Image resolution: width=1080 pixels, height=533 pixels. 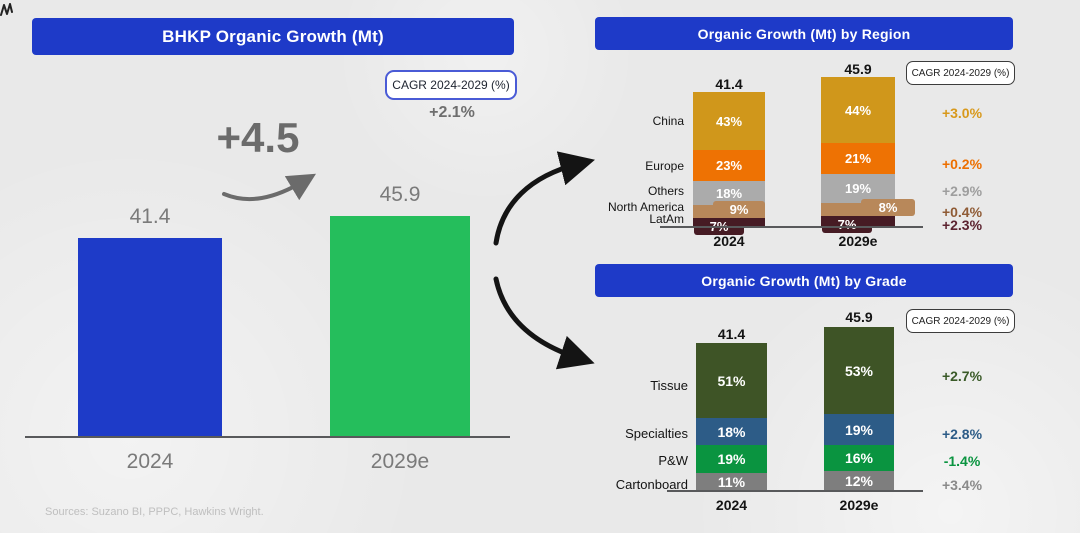 What do you see at coordinates (731, 505) in the screenshot?
I see `grade-xlabel-2024: 2024` at bounding box center [731, 505].